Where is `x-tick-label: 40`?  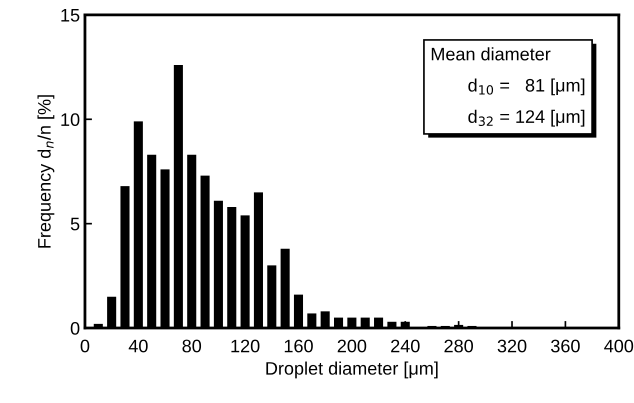
x-tick-label: 40 is located at coordinates (138, 346).